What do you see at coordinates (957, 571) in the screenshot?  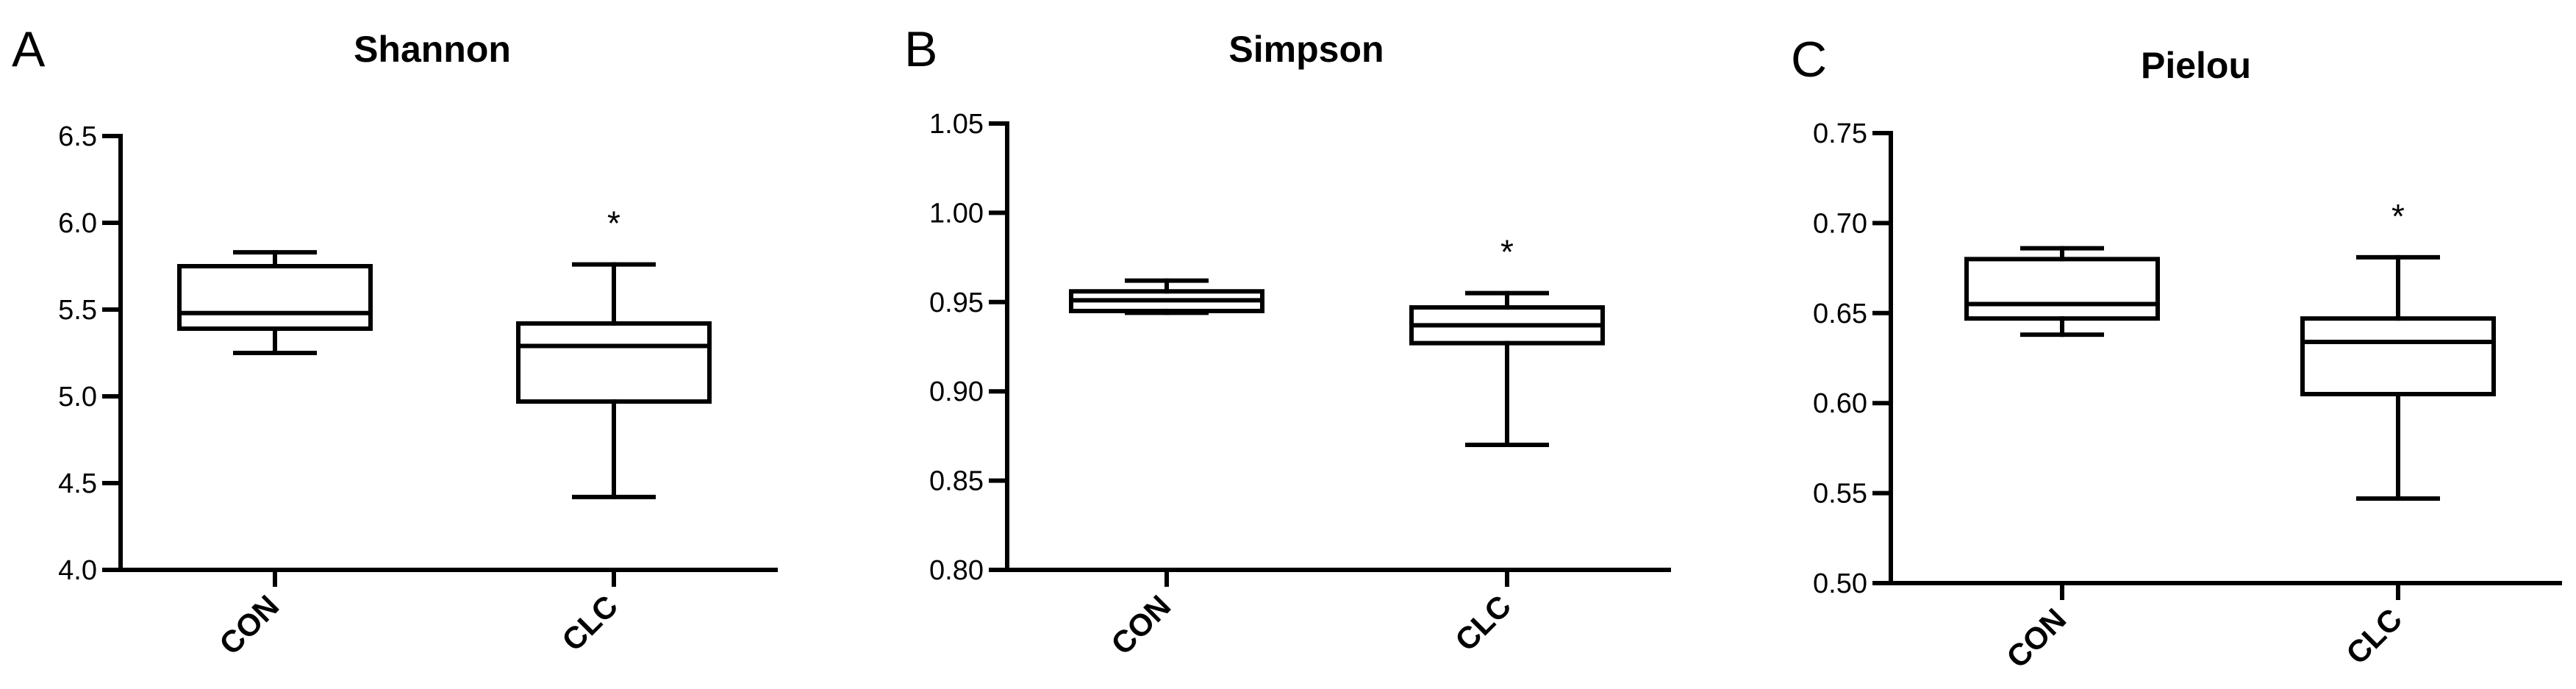 I see `y-tick-label-b: 0.80` at bounding box center [957, 571].